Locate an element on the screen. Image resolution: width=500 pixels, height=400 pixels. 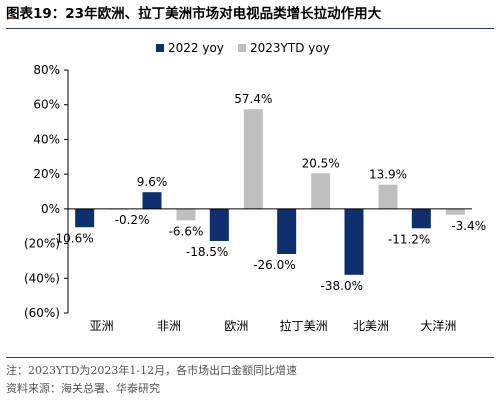
y-tick-label: (20%) is located at coordinates (42, 244).